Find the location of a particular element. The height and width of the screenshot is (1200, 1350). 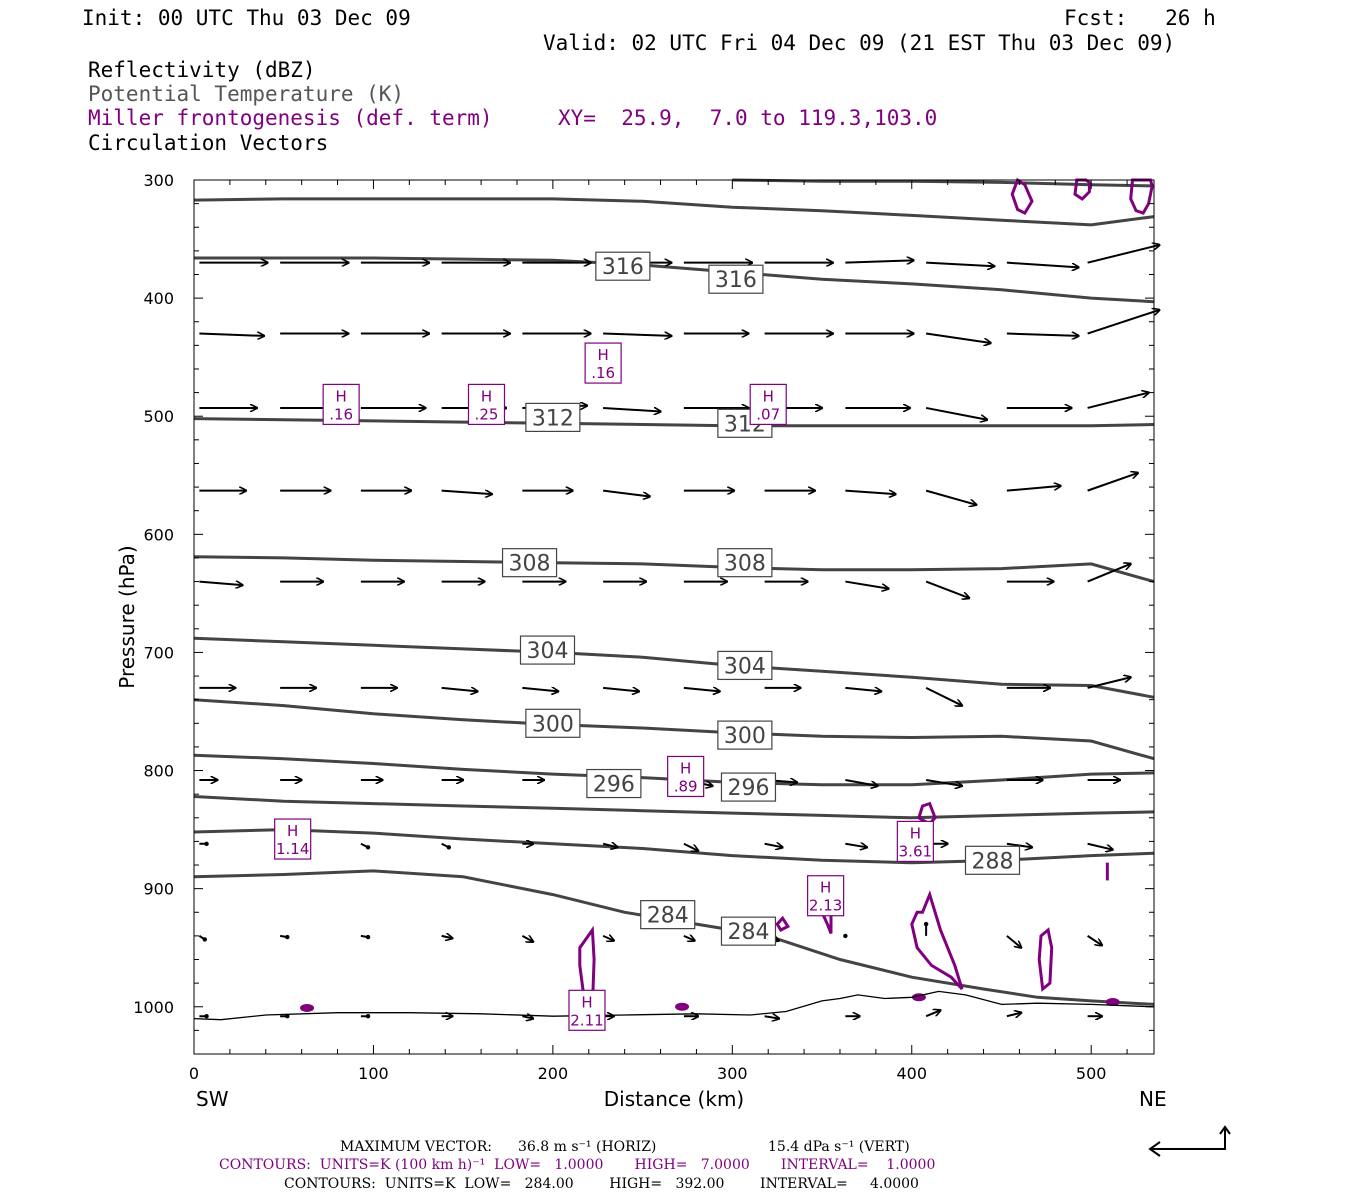

frontogenesis-max-value: .16 is located at coordinates (341, 414).